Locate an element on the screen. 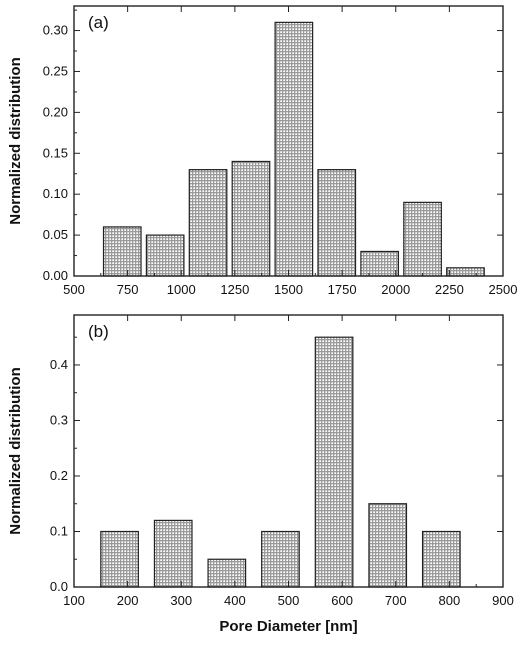  y-tick-label: 0.20 is located at coordinates (55, 111).